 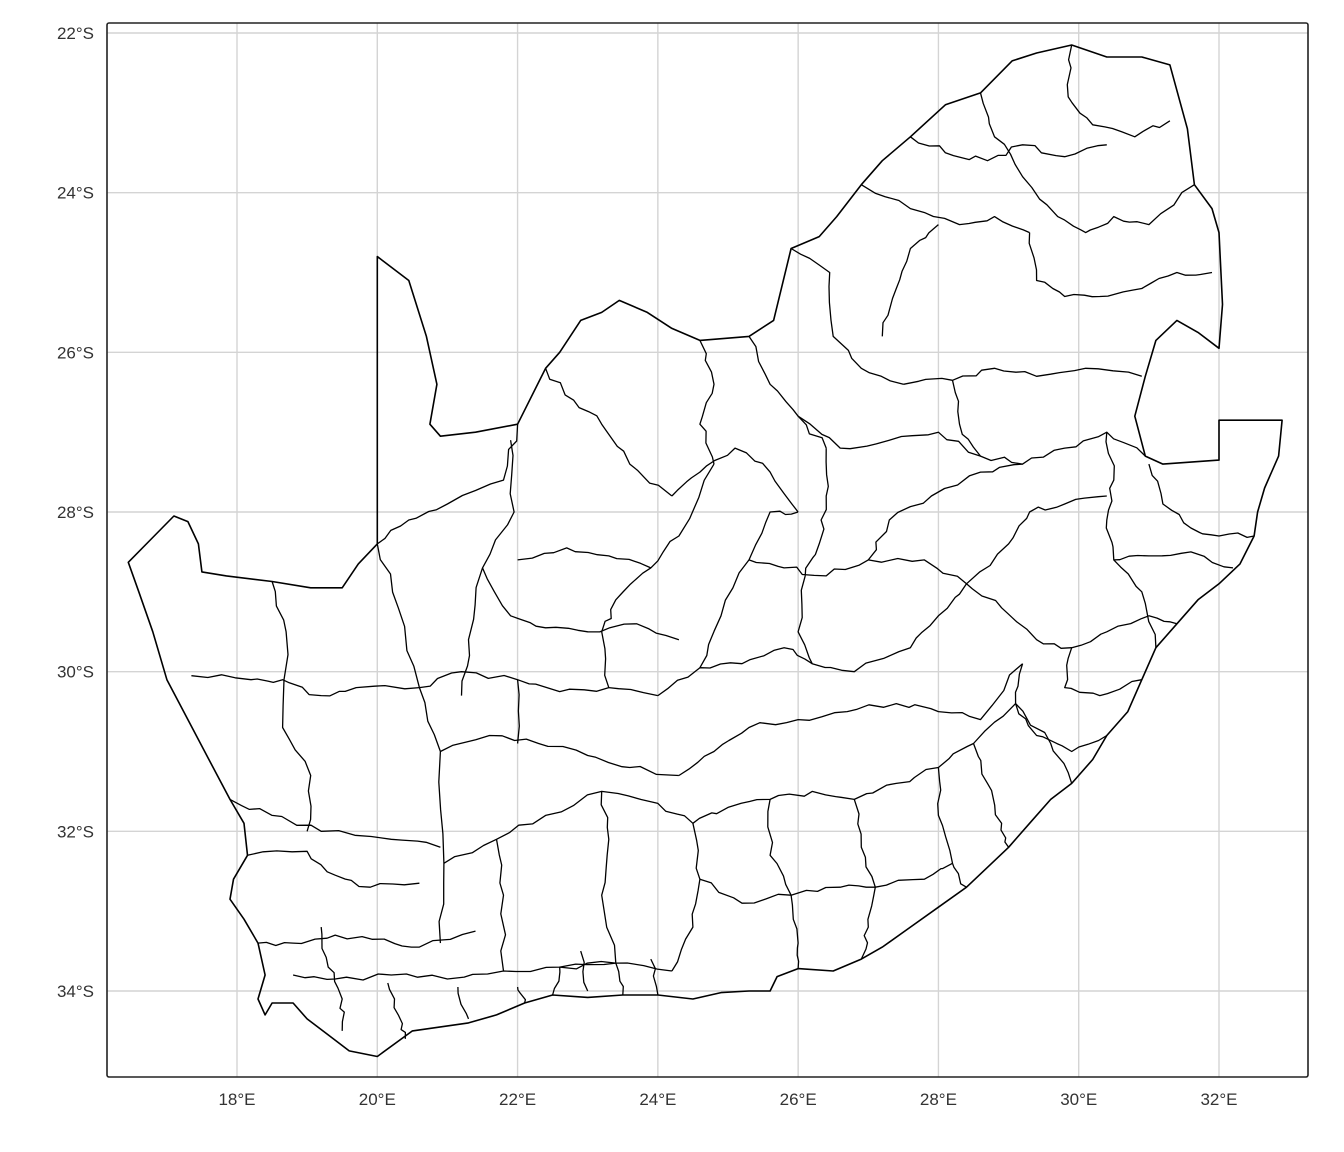 I want to click on x-tick-label: 28°E, so click(x=938, y=1099).